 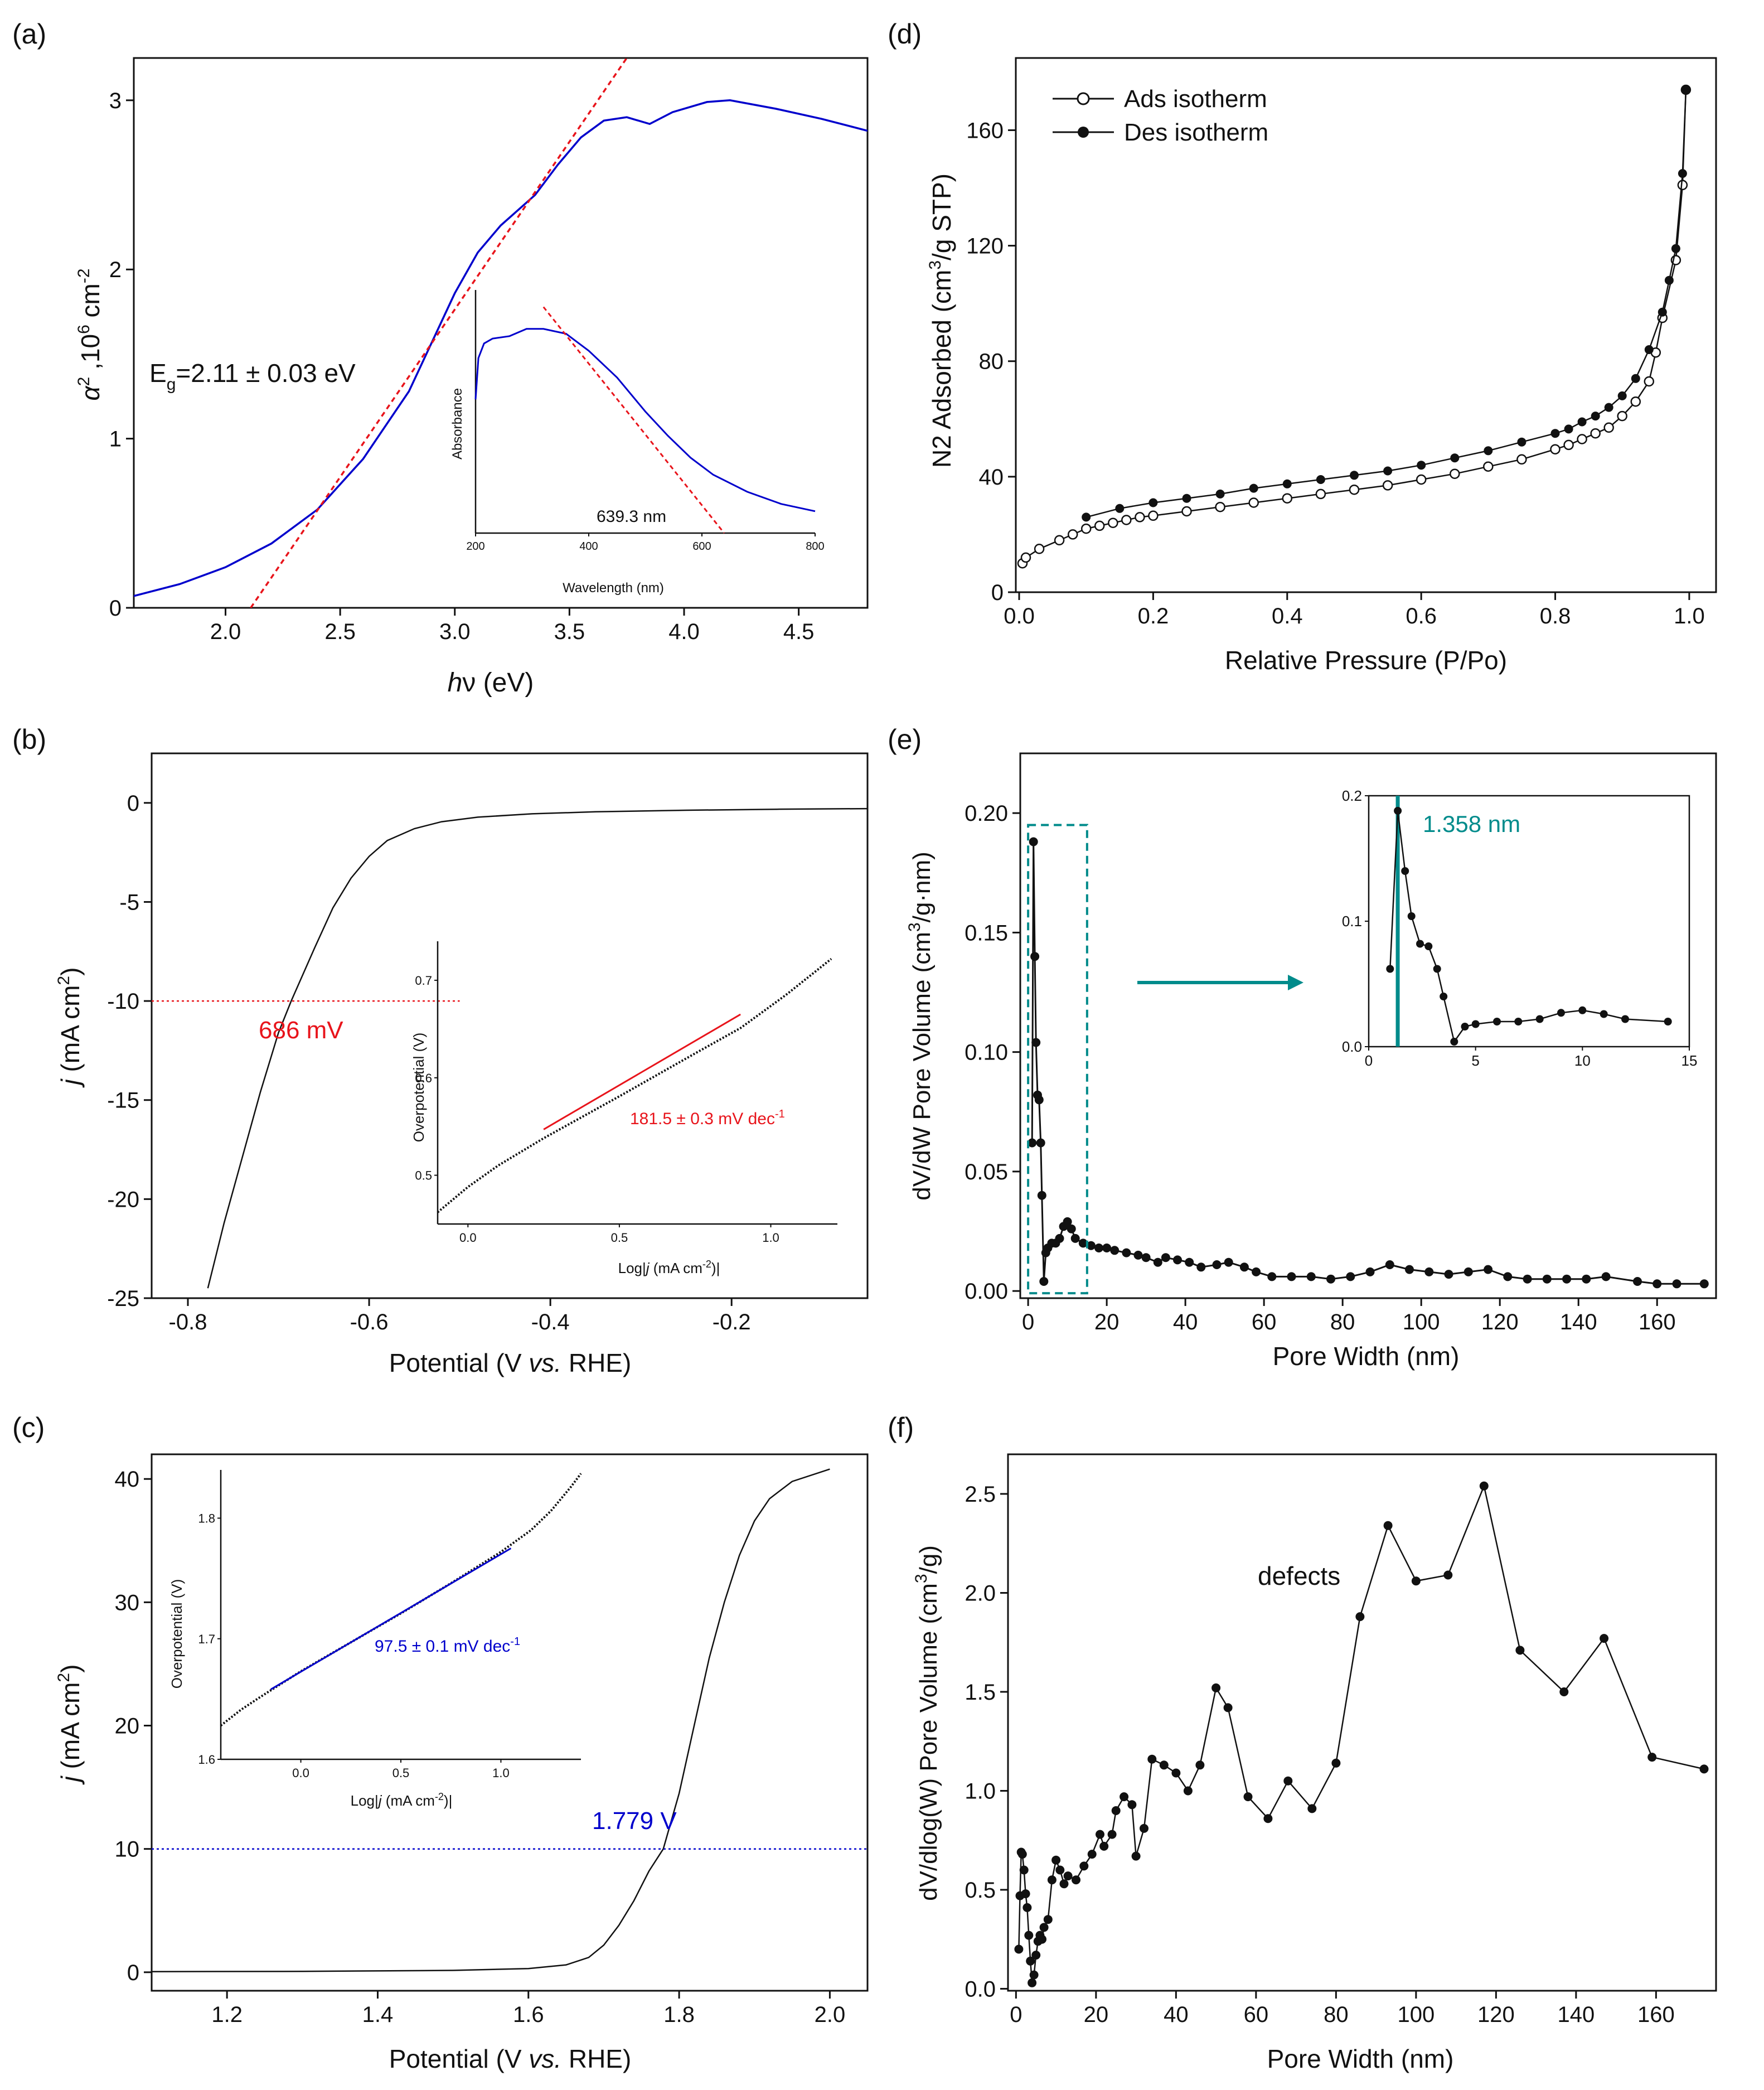 I want to click on x-tick-label: 20, so click(x=1107, y=1322).